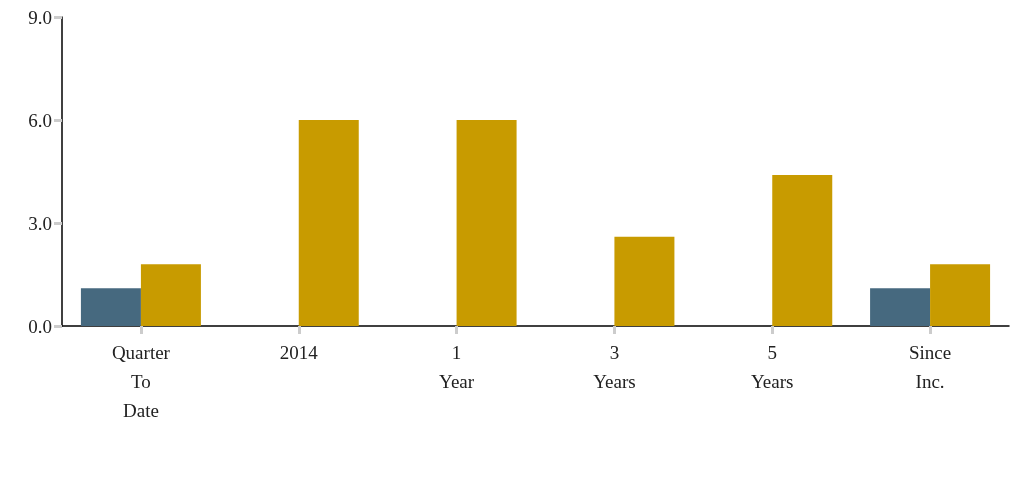 This screenshot has width=1011, height=479. What do you see at coordinates (614, 367) in the screenshot?
I see `x-tick-label: 3 Years` at bounding box center [614, 367].